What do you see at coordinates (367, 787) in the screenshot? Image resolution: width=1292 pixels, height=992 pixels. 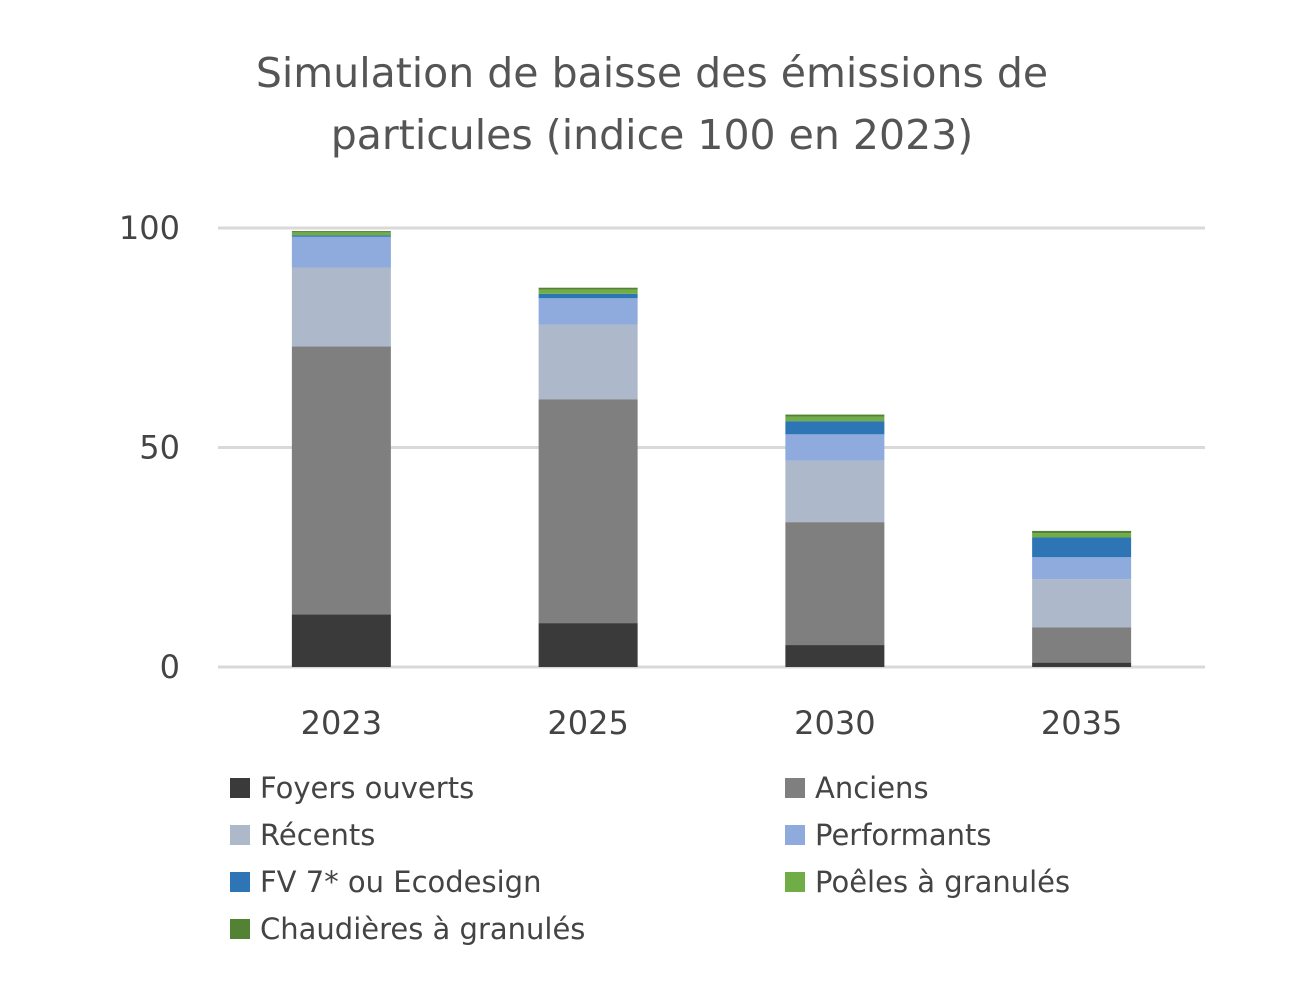 I see `legend-label: Foyers ouverts` at bounding box center [367, 787].